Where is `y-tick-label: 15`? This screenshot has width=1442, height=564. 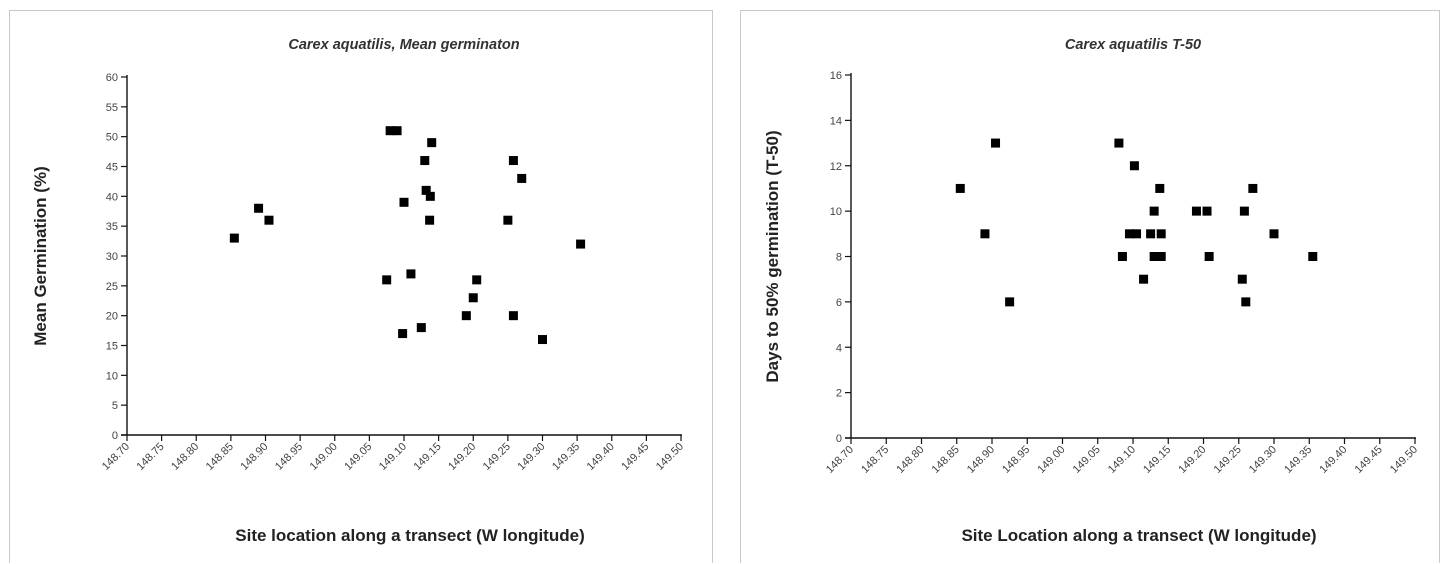
y-tick-label: 15 is located at coordinates (112, 347).